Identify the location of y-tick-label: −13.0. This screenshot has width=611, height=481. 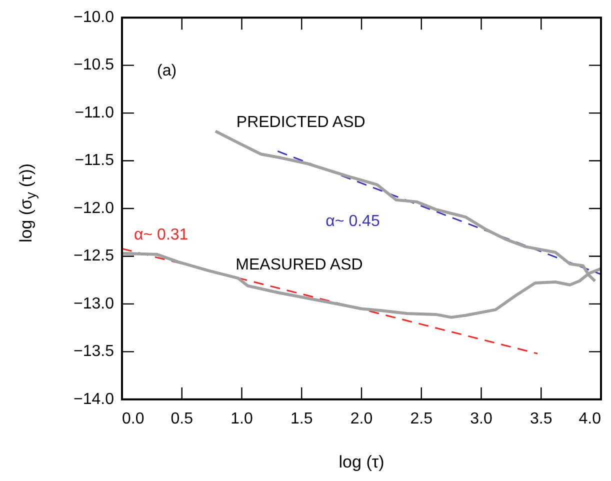
(94, 303).